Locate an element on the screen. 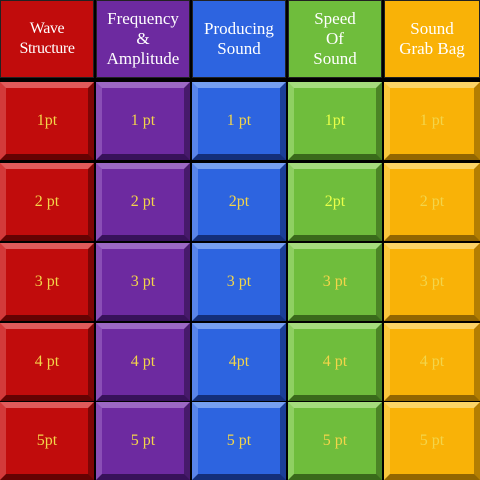  question-tile-wave-structure-5: 5pt is located at coordinates (47, 441).